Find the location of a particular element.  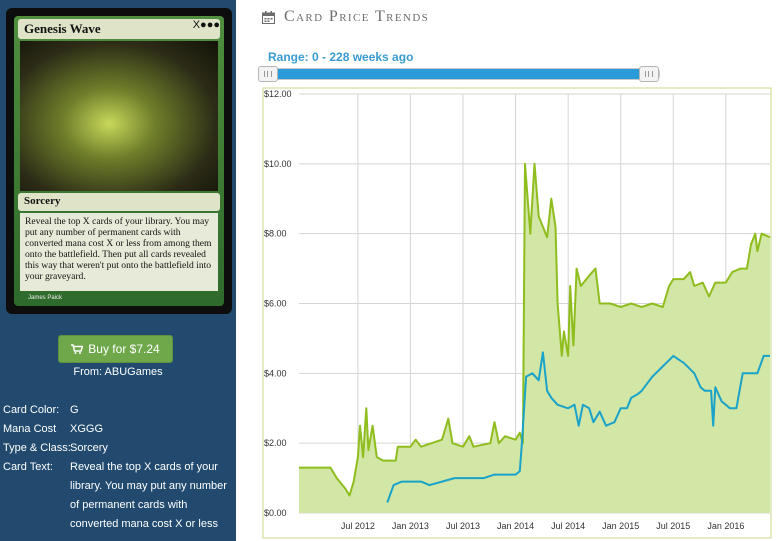

y-tick-label: $2.00 is located at coordinates (275, 443).